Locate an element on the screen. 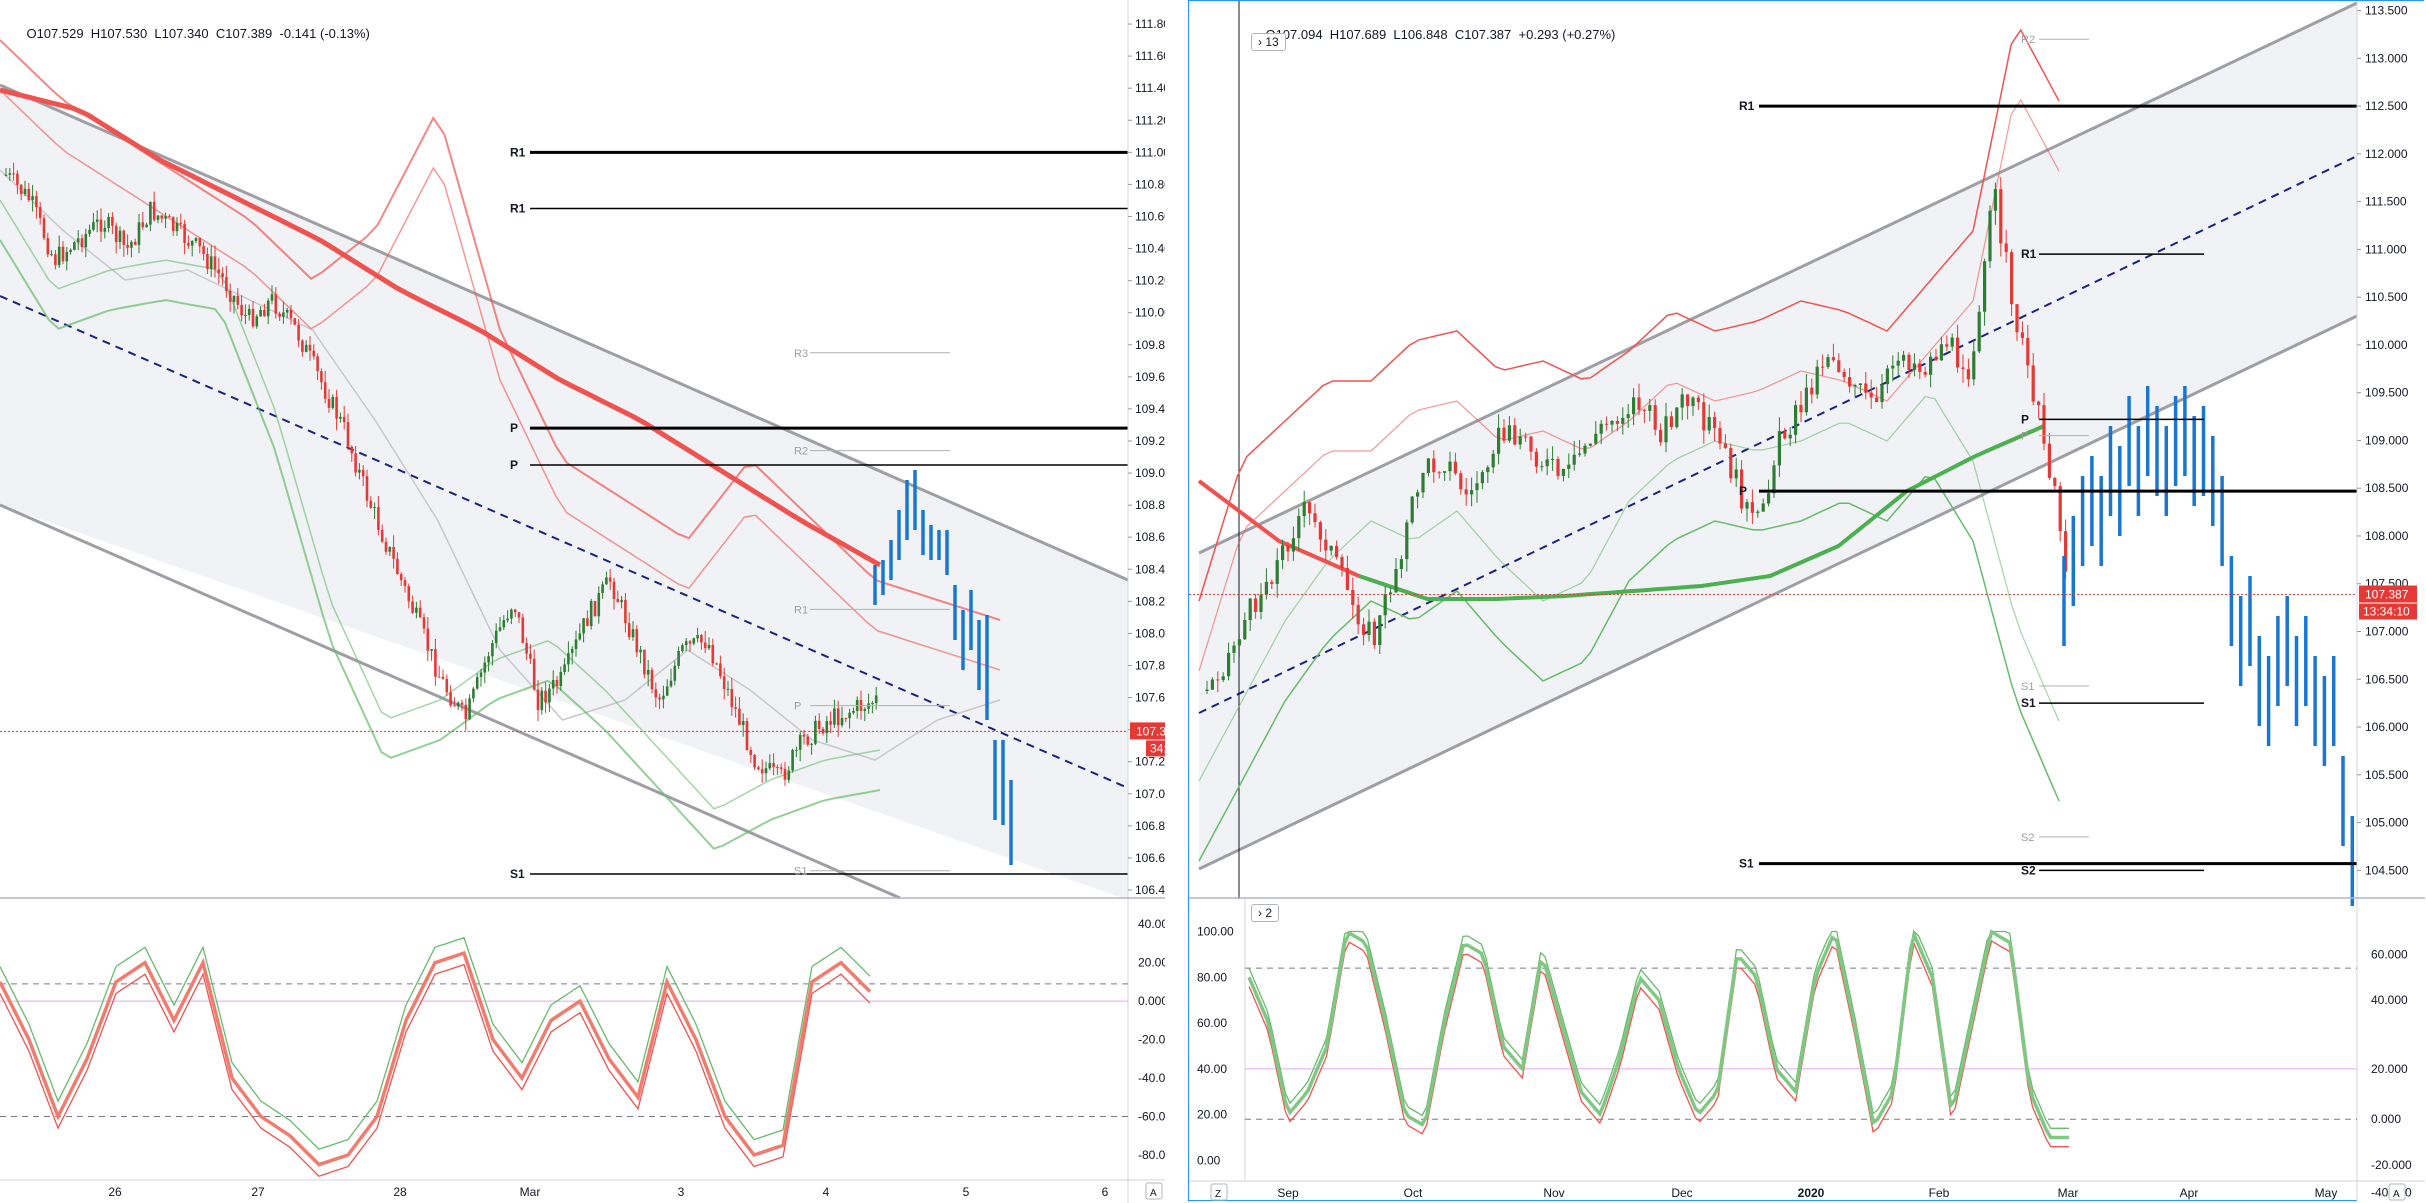 The width and height of the screenshot is (2426, 1203). time-badge is located at coordinates (2388, 611).